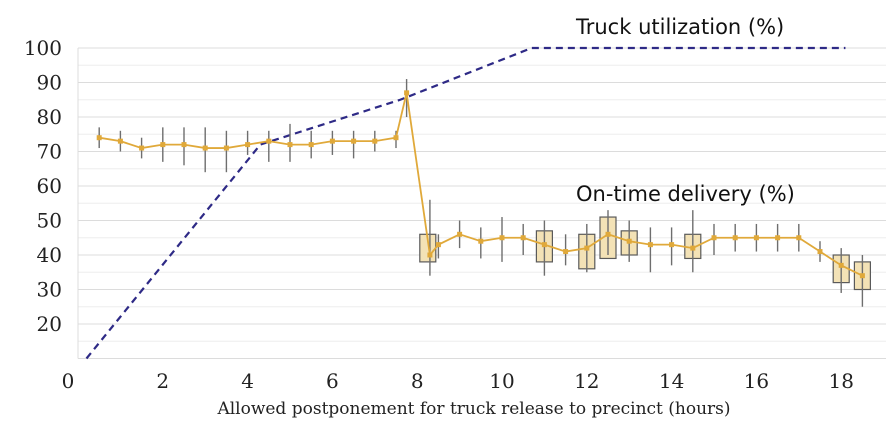 The image size is (888, 423). Describe the element at coordinates (501, 381) in the screenshot. I see `x-tick-label: 10` at that location.